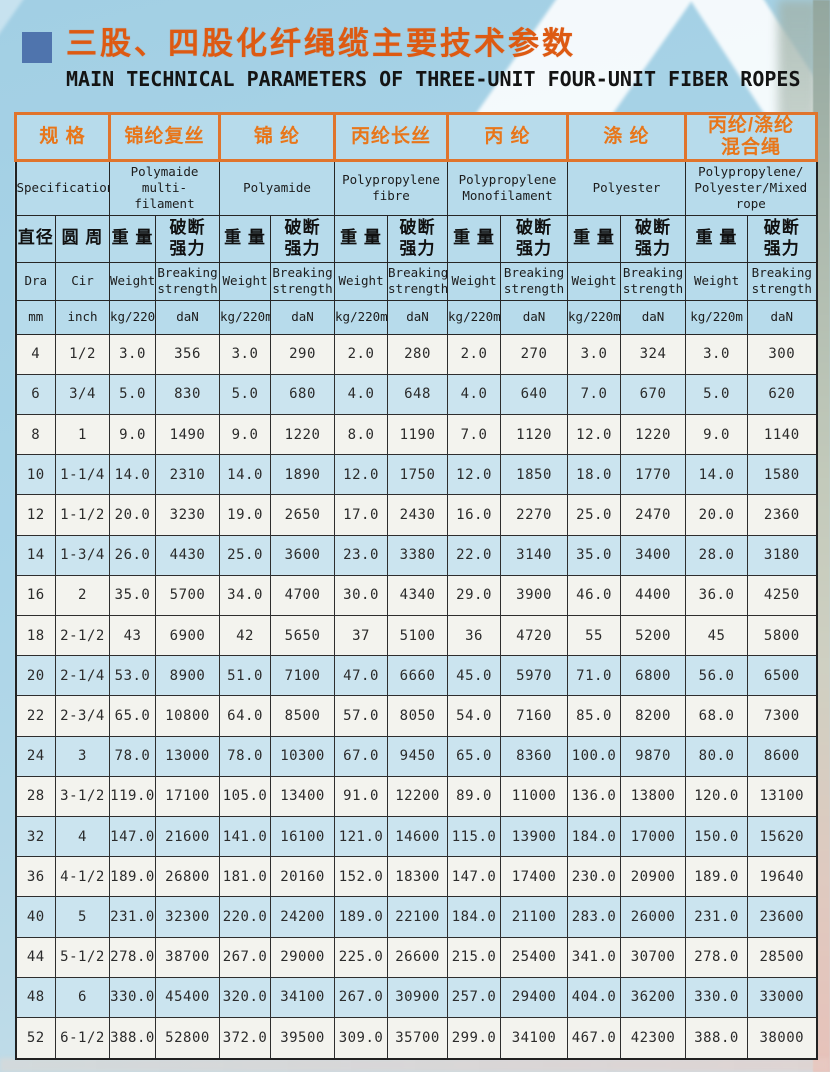  Describe the element at coordinates (361, 555) in the screenshot. I see `value-cell: 23.0` at that location.